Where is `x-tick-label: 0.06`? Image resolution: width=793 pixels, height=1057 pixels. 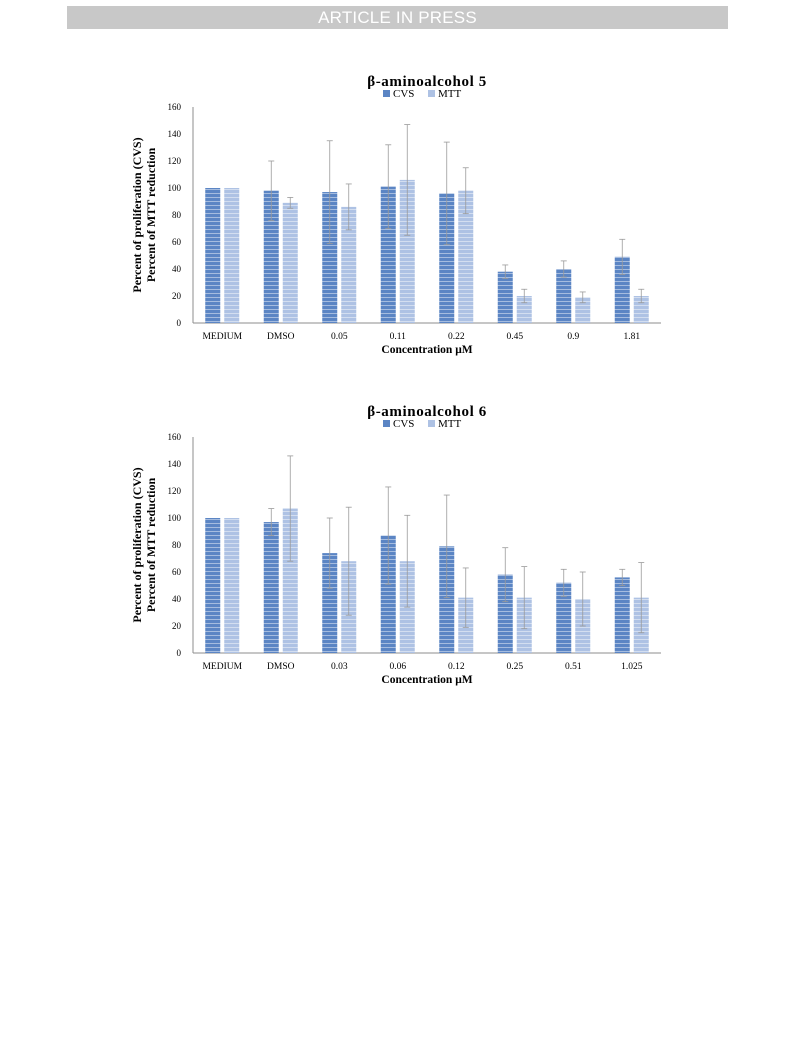
x-tick-label: 0.06 is located at coordinates (397, 667).